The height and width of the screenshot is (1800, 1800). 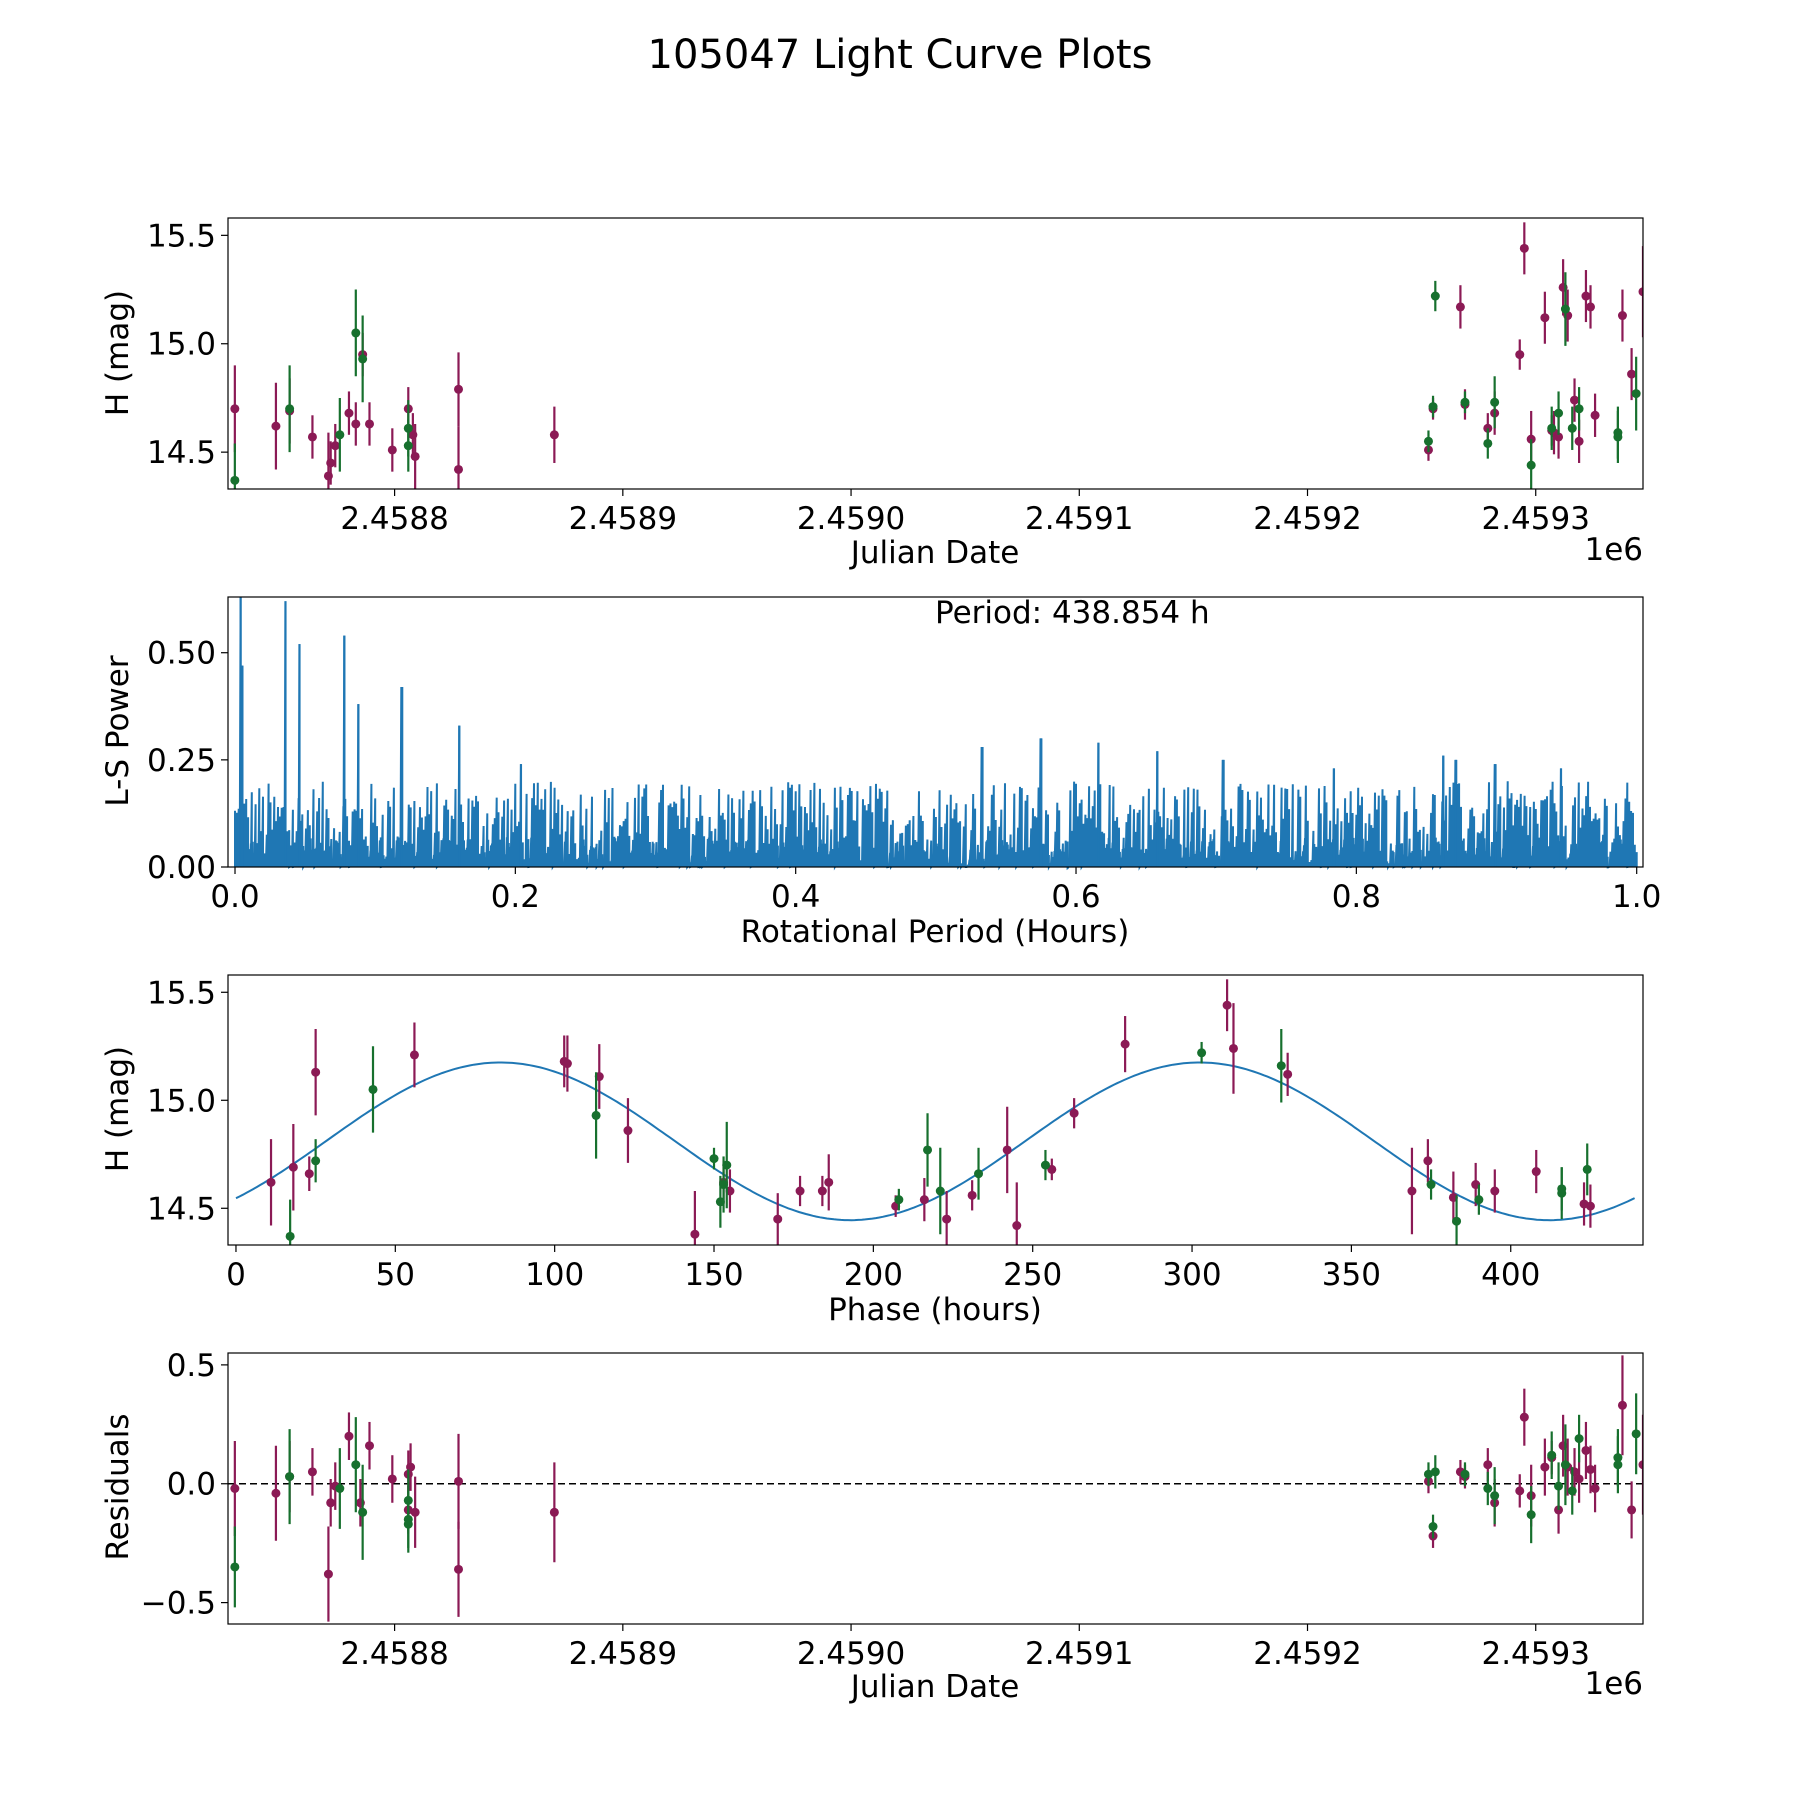 I want to click on residuals-x-offset-label: 1e6, so click(x=1613, y=1684).